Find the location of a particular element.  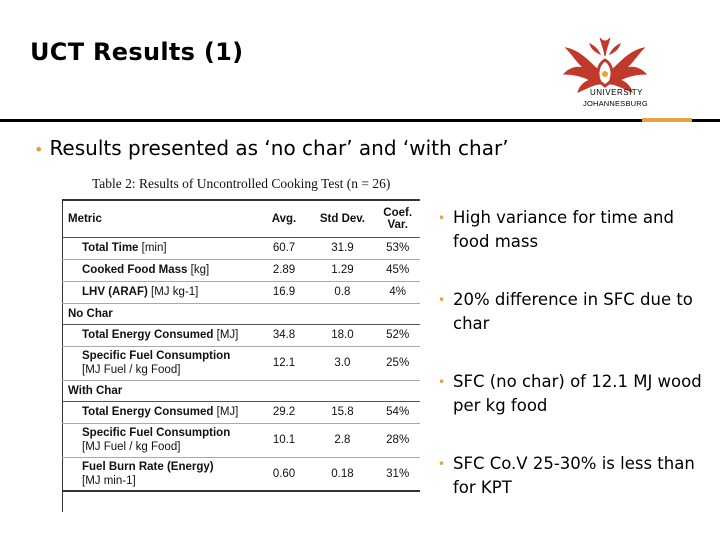

header-divider-accent is located at coordinates (667, 120).